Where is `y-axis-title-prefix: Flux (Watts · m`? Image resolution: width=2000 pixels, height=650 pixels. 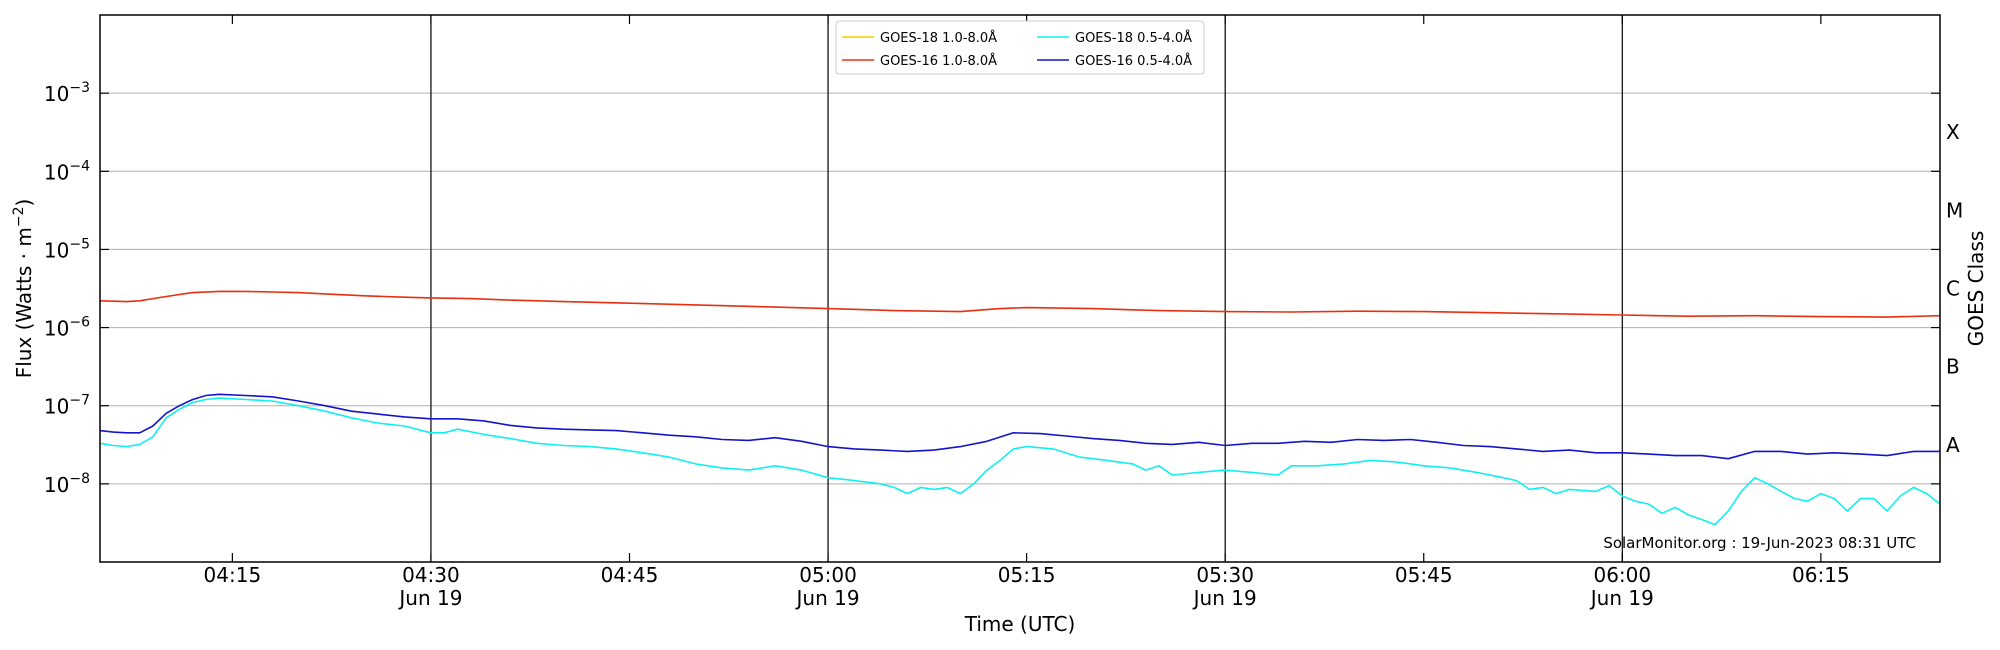 y-axis-title-prefix: Flux (Watts · m is located at coordinates (24, 302).